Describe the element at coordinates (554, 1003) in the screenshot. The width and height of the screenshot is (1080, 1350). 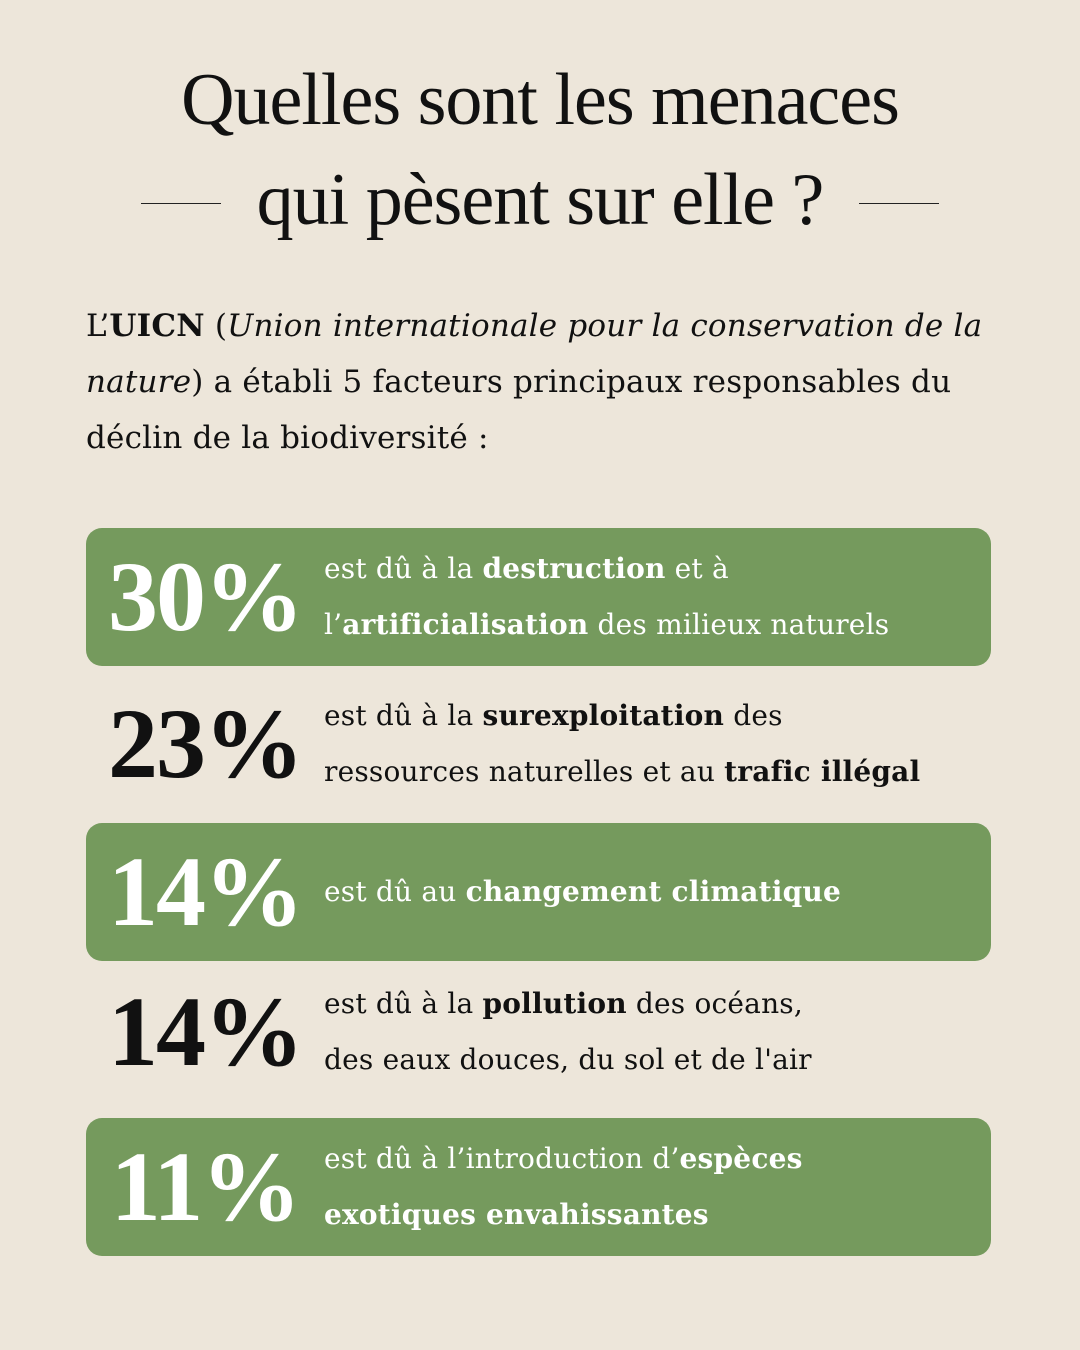
I see `emphasis-text: pollution` at that location.